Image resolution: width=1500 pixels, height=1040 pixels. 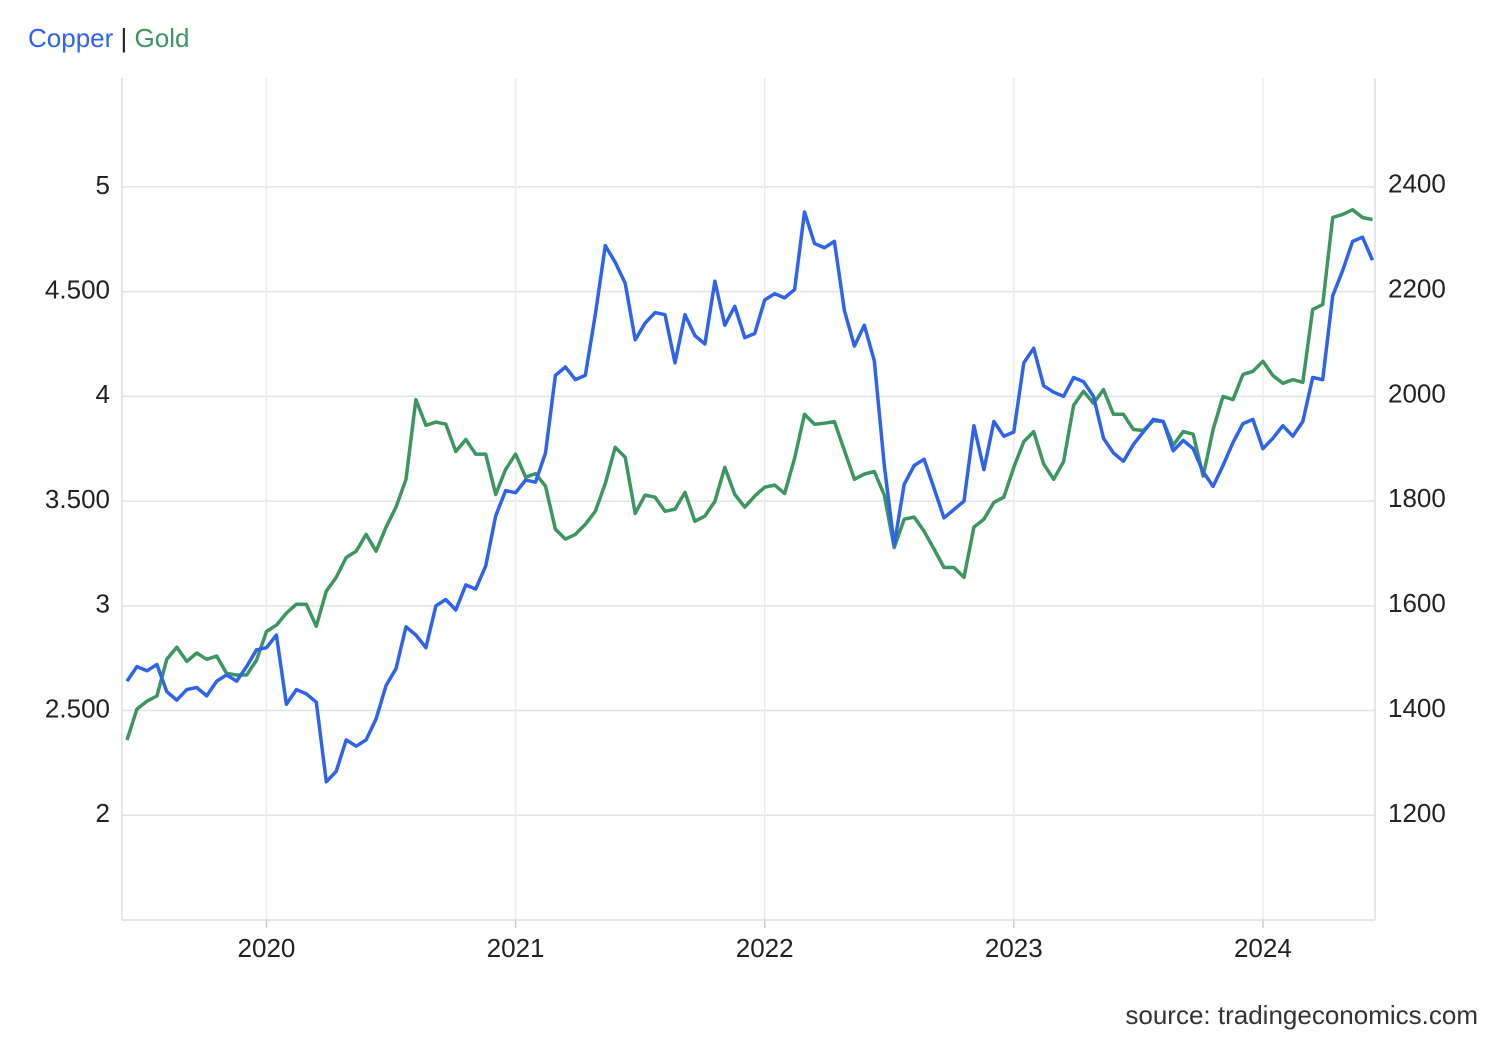 What do you see at coordinates (1417, 183) in the screenshot?
I see `y2-tick-label: 2400` at bounding box center [1417, 183].